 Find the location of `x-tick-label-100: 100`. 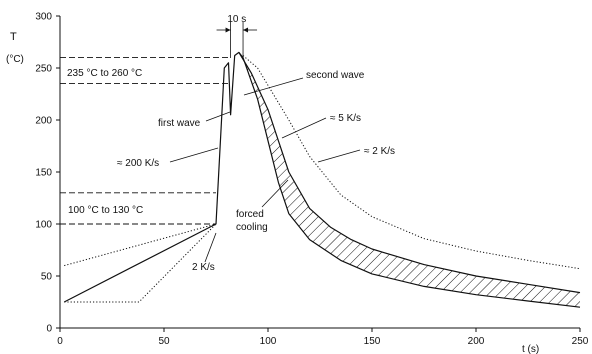

x-tick-label-100: 100 is located at coordinates (268, 341).